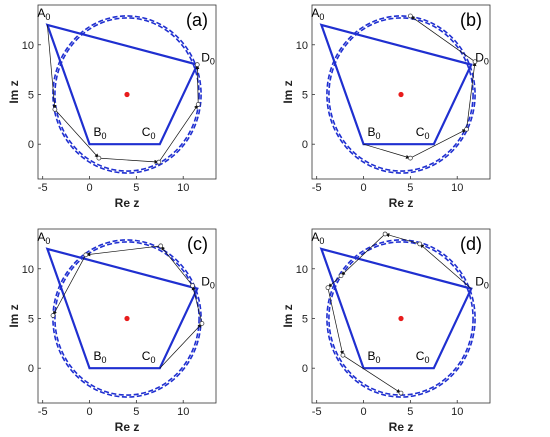 The height and width of the screenshot is (437, 550). What do you see at coordinates (197, 20) in the screenshot?
I see `panel-label: (a)` at bounding box center [197, 20].